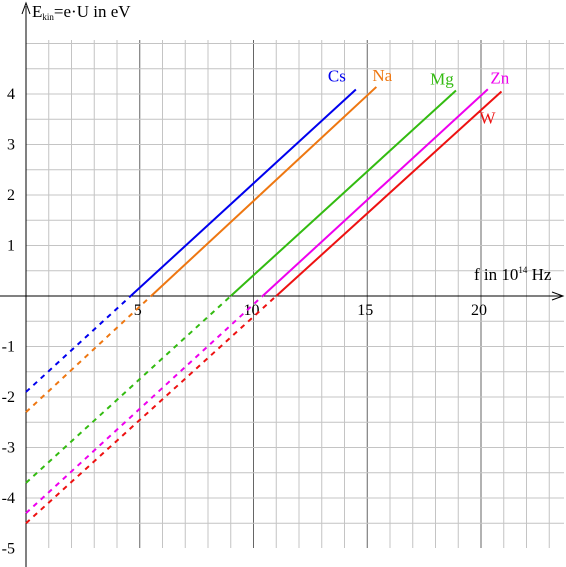  I want to click on series-labels: Cs Na Mg Zn W, so click(419, 97).